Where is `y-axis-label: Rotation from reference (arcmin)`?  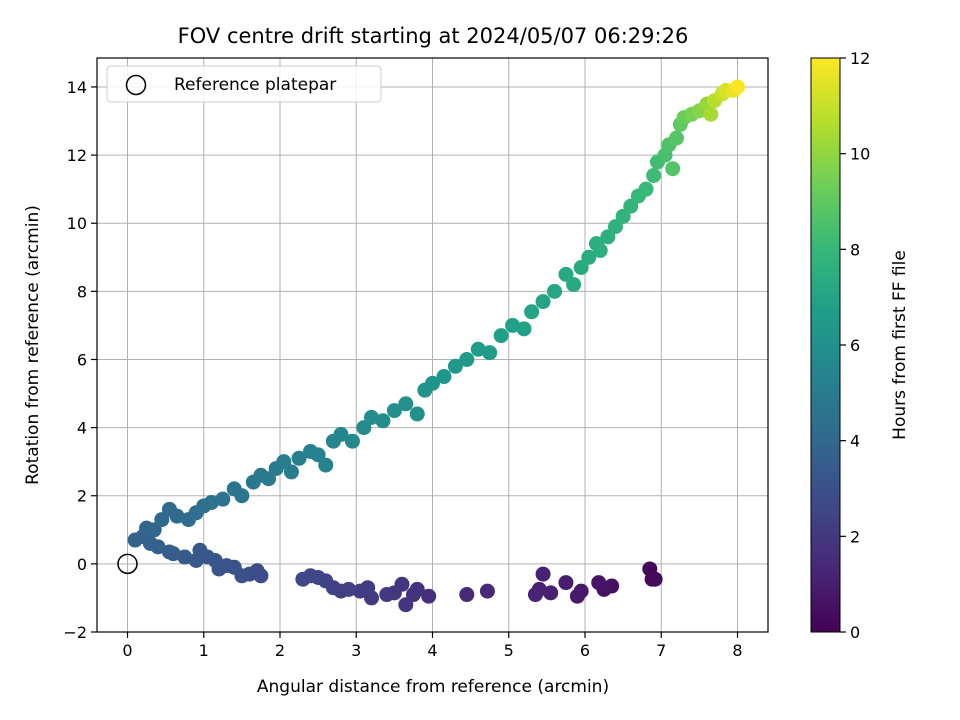
y-axis-label: Rotation from reference (arcmin) is located at coordinates (33, 345).